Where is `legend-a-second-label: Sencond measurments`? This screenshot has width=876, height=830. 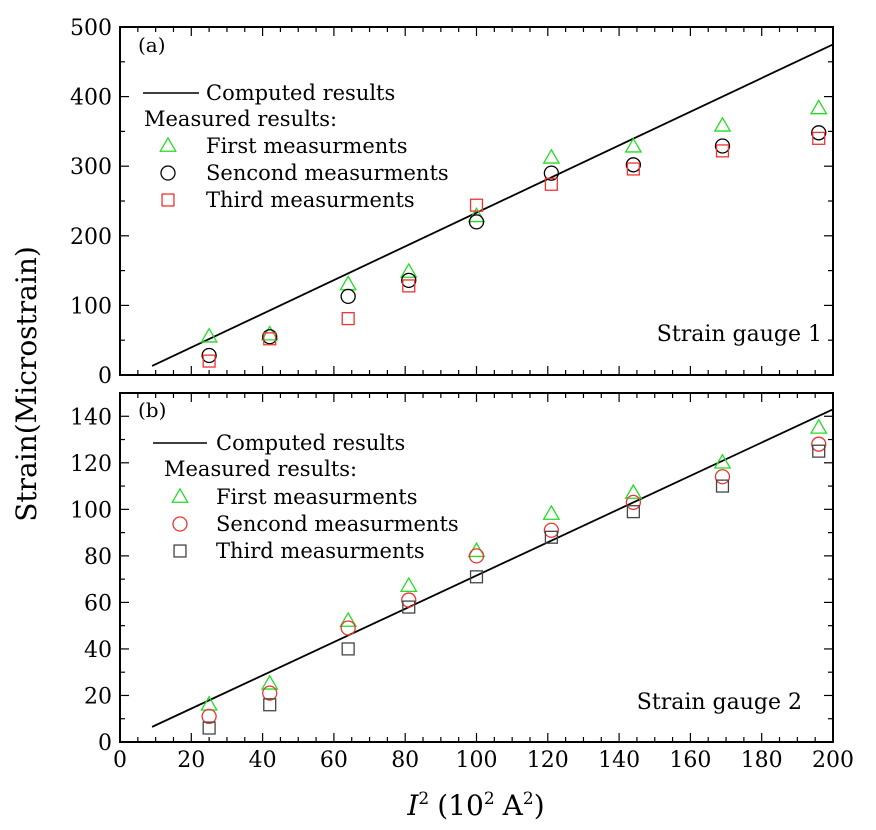
legend-a-second-label: Sencond measurments is located at coordinates (327, 173).